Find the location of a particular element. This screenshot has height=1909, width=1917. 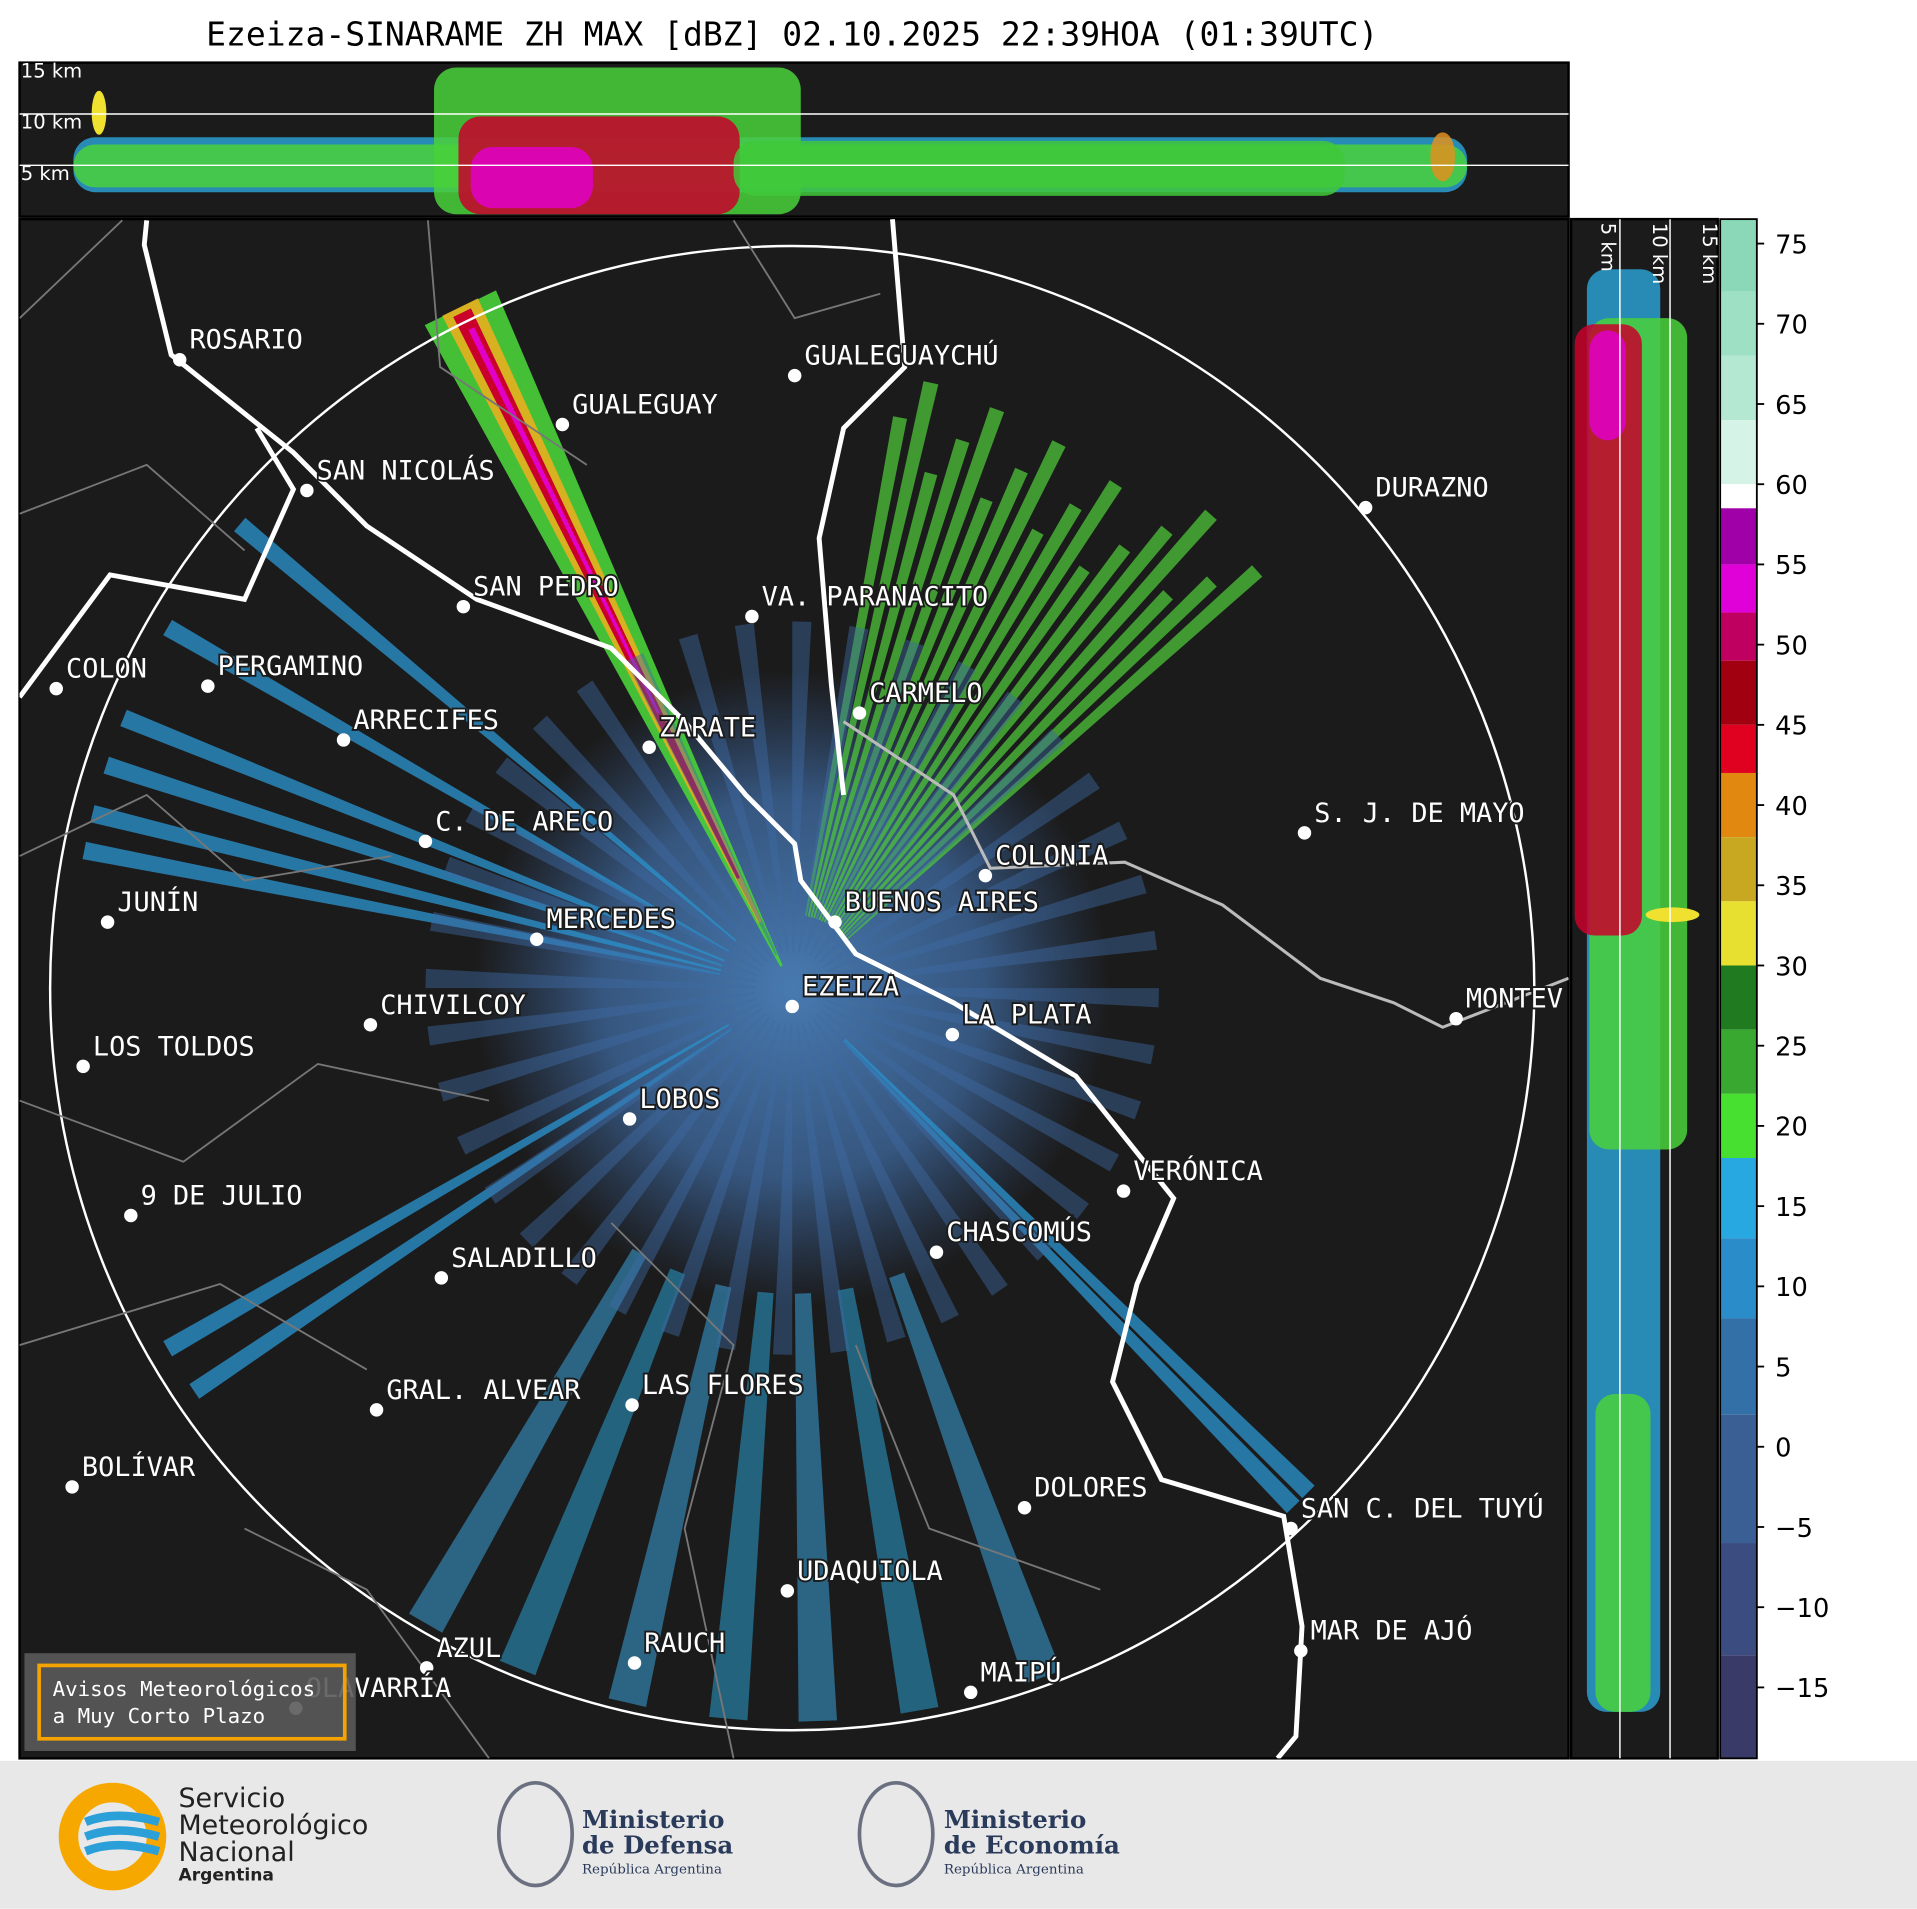

city-label: SAN PEDRO is located at coordinates (546, 587).